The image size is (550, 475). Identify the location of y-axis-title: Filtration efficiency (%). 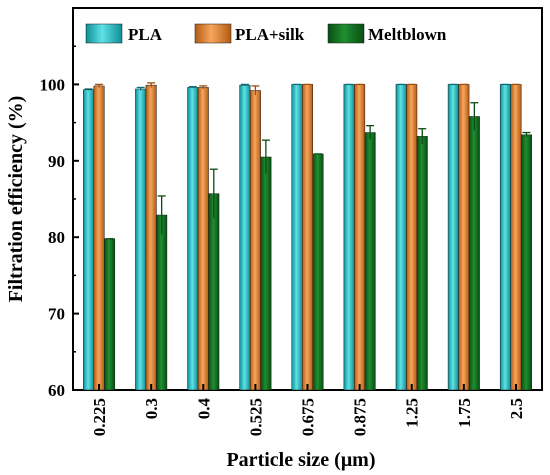
(16, 199).